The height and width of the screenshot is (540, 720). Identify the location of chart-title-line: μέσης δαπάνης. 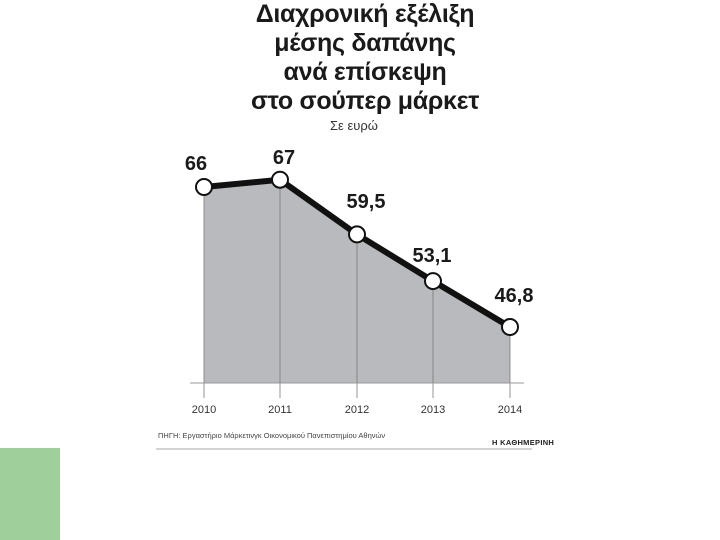
(365, 43).